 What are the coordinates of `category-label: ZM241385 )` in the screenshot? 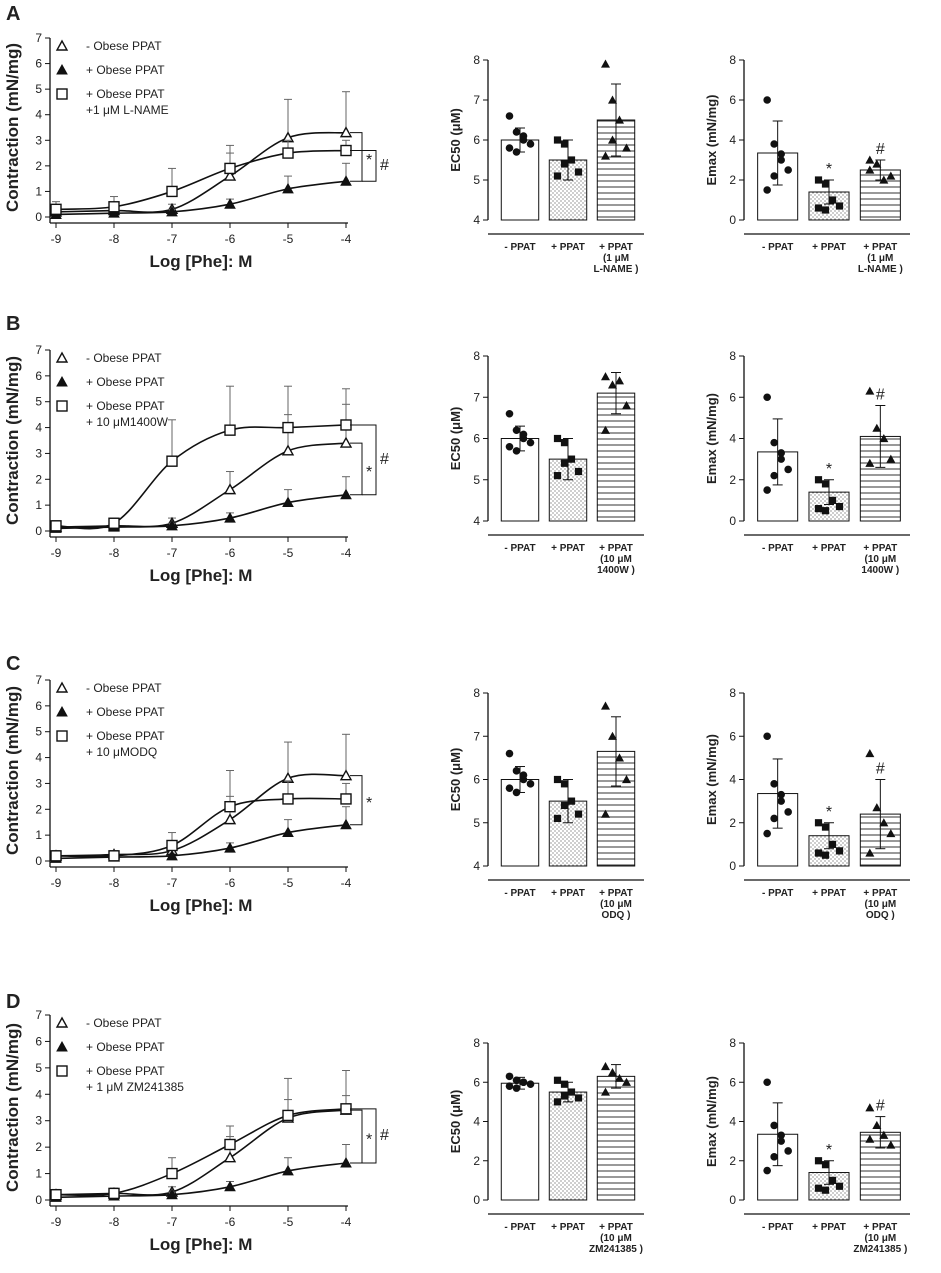 It's located at (616, 1249).